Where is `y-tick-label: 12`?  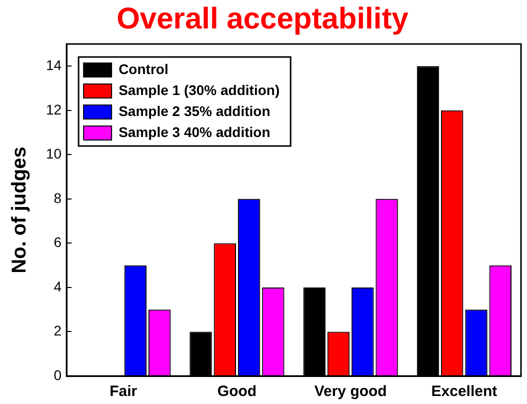
y-tick-label: 12 is located at coordinates (54, 109).